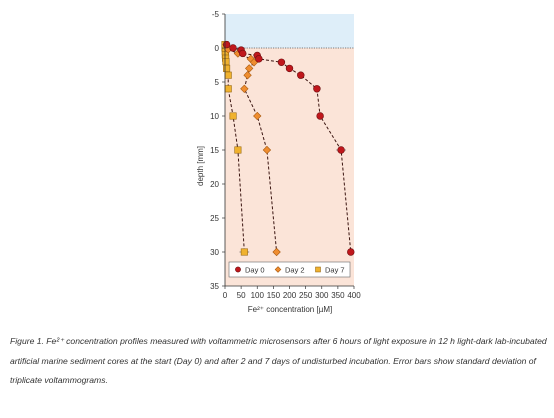  What do you see at coordinates (267, 150) in the screenshot?
I see `data-point-s2-p9` at bounding box center [267, 150].